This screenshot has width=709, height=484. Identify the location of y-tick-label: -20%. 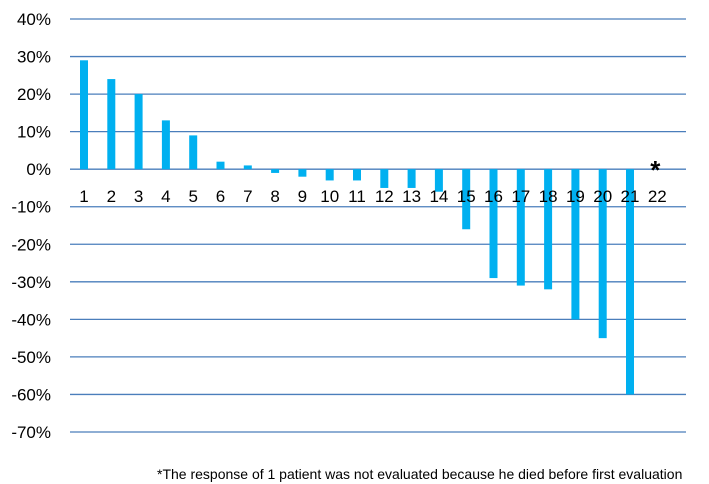
(31, 244).